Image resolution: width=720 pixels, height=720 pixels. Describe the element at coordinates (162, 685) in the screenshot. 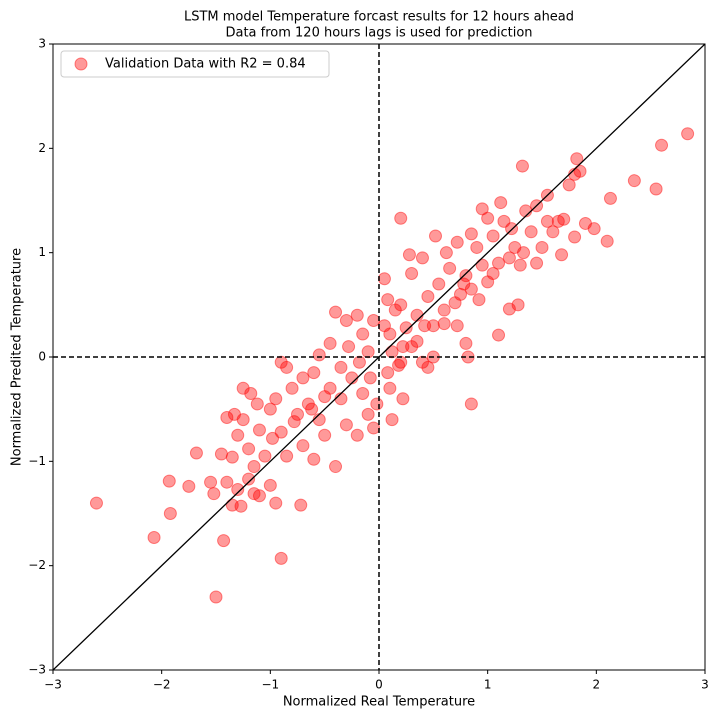

I see `x-tick-label: −2` at that location.